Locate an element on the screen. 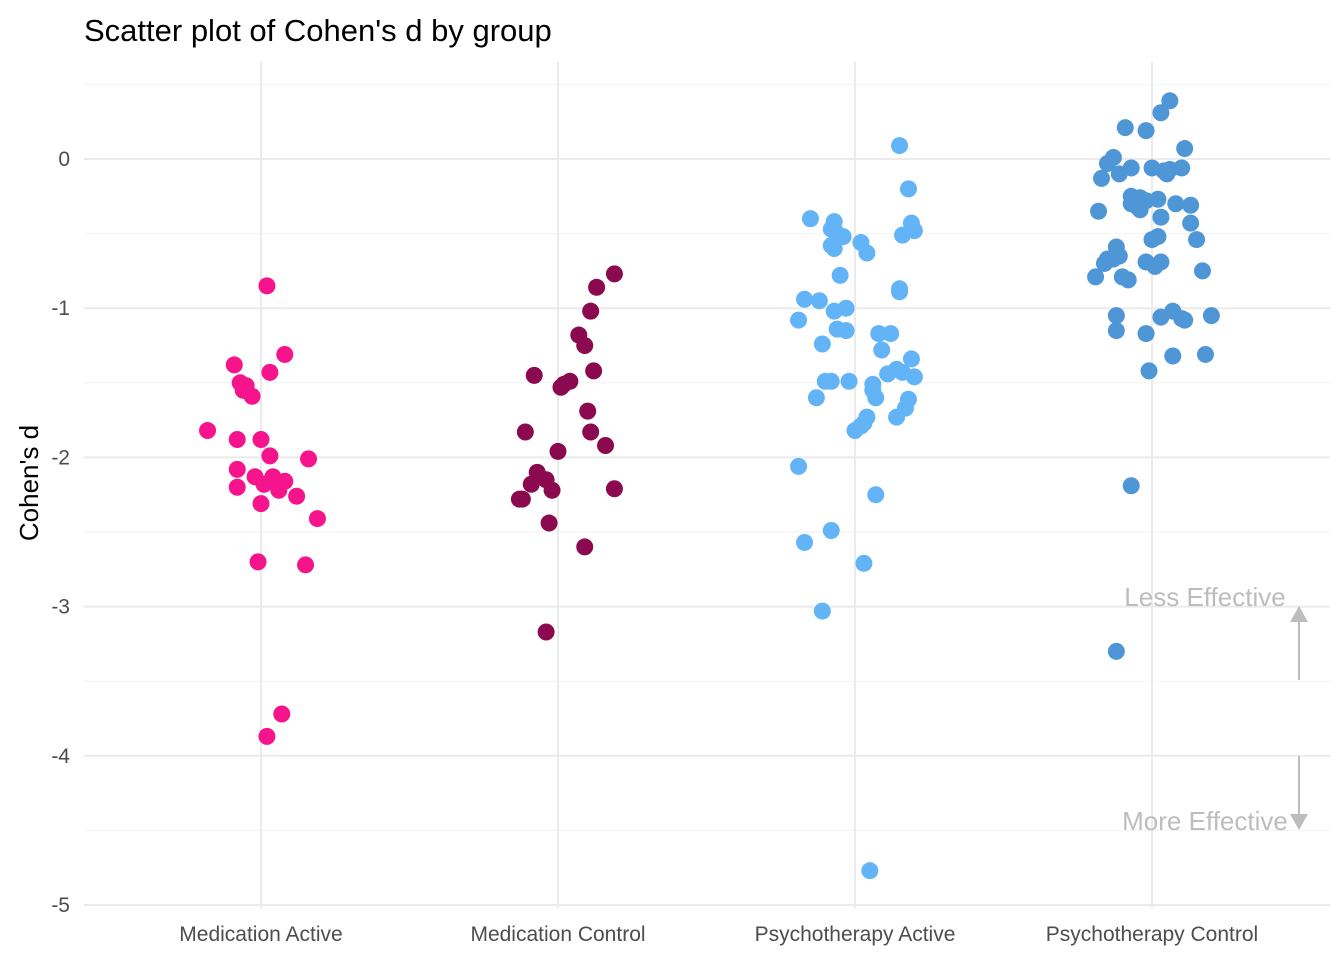  less-effective-label: Less Effective is located at coordinates (1204, 597).